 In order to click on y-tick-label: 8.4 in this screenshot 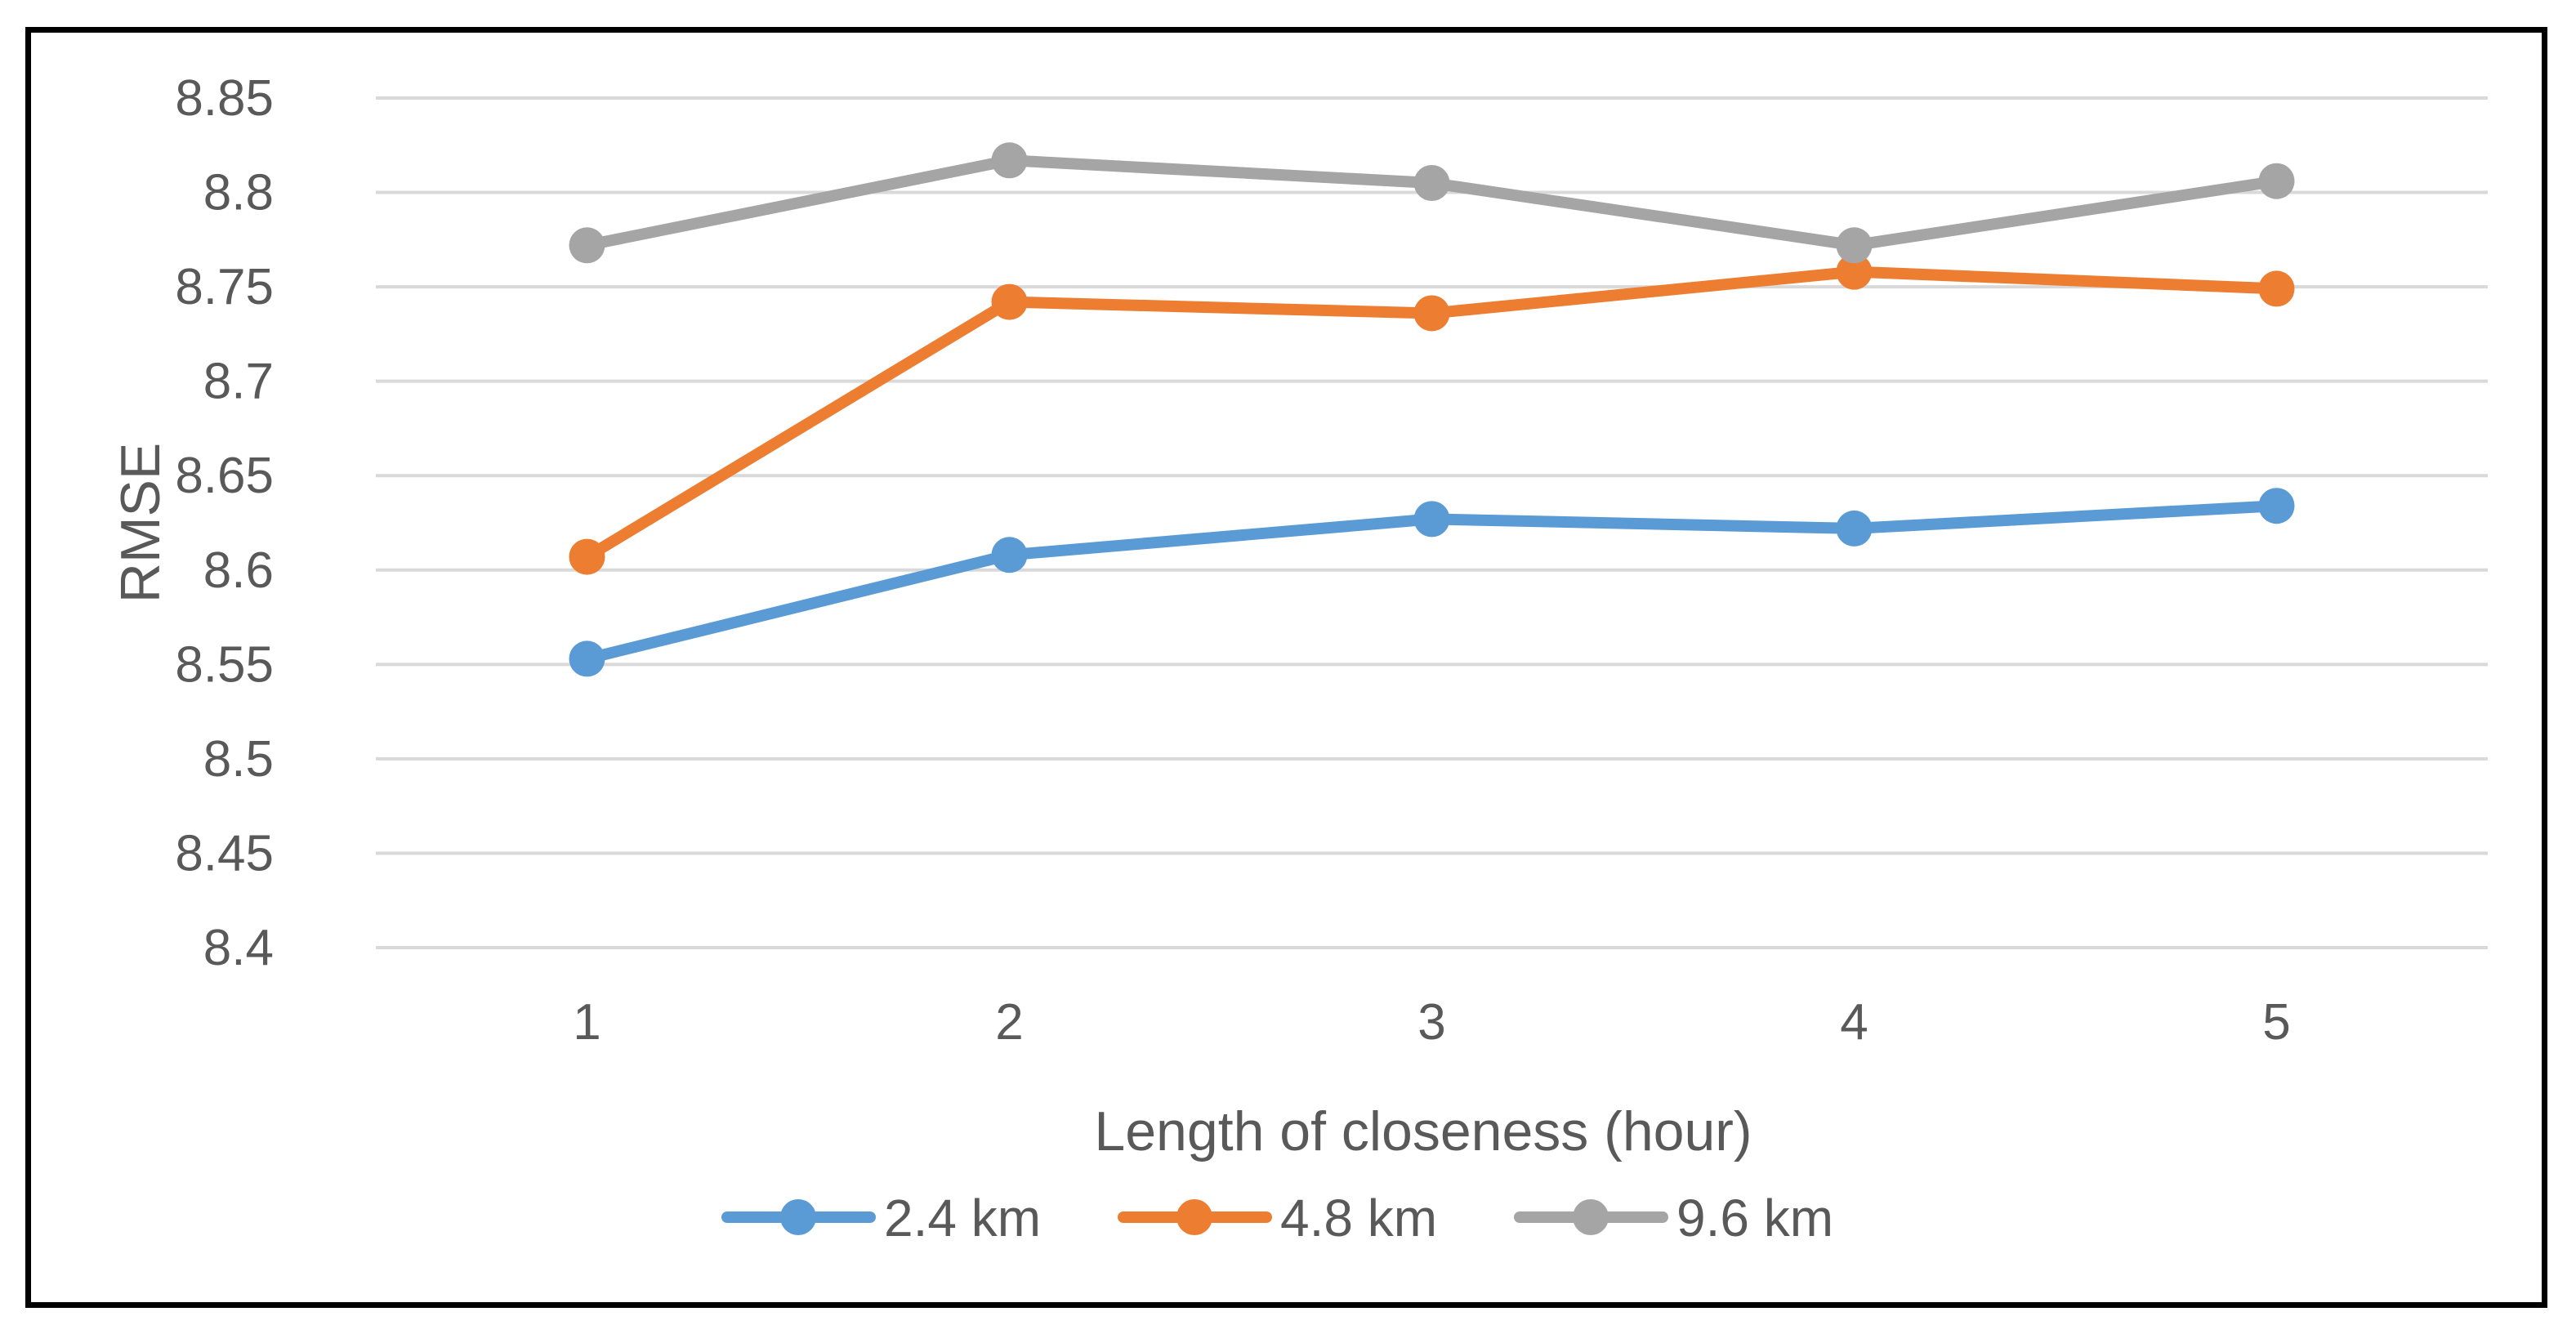, I will do `click(239, 948)`.